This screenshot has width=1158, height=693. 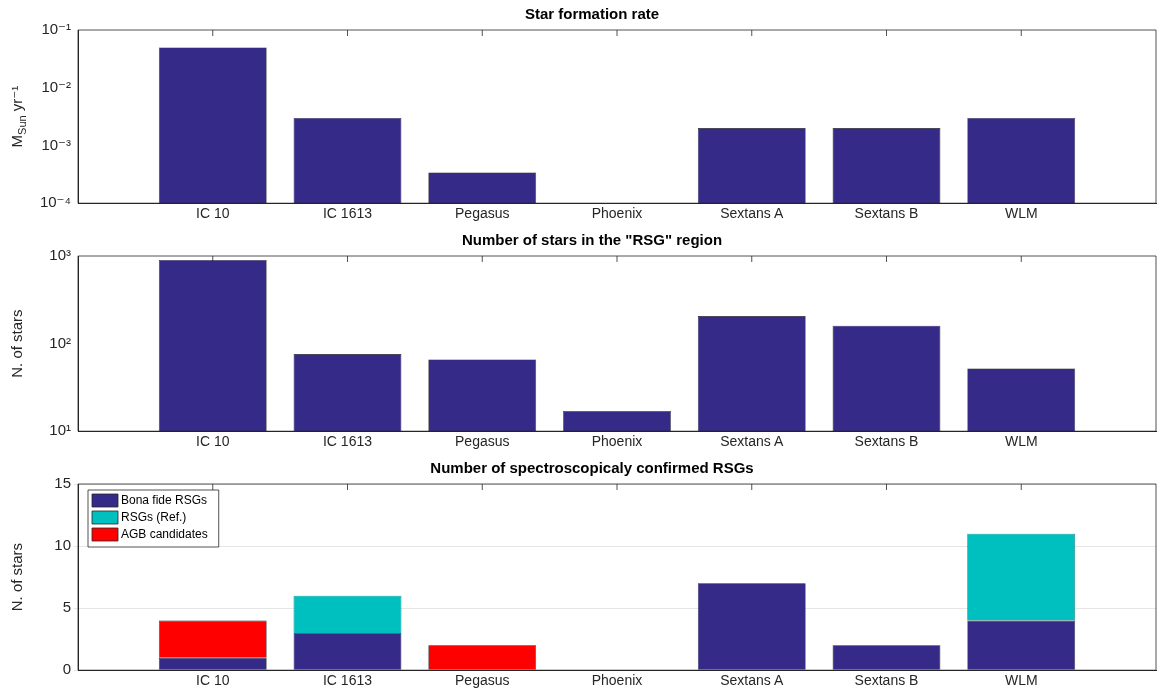 I want to click on y-tick-label: 10¹, so click(x=60, y=430).